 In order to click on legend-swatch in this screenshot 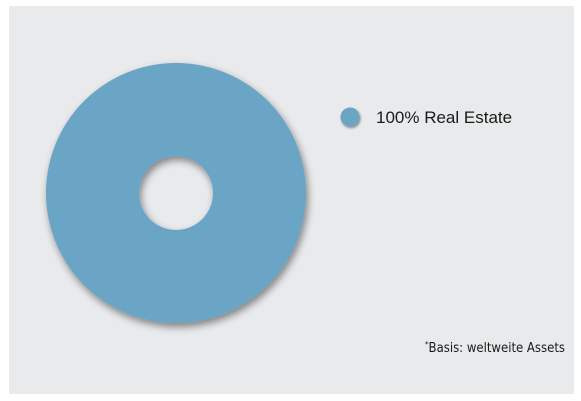, I will do `click(350, 117)`.